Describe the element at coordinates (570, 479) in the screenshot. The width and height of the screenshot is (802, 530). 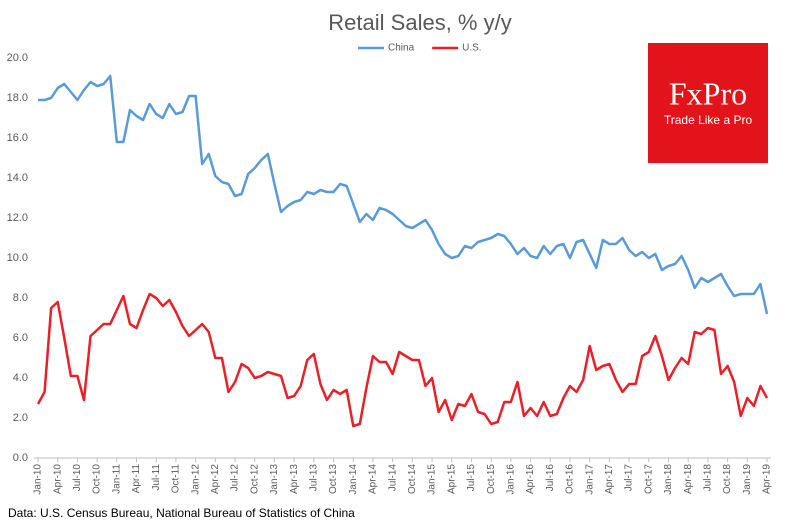
I see `x-tick-label: Oct-16` at that location.